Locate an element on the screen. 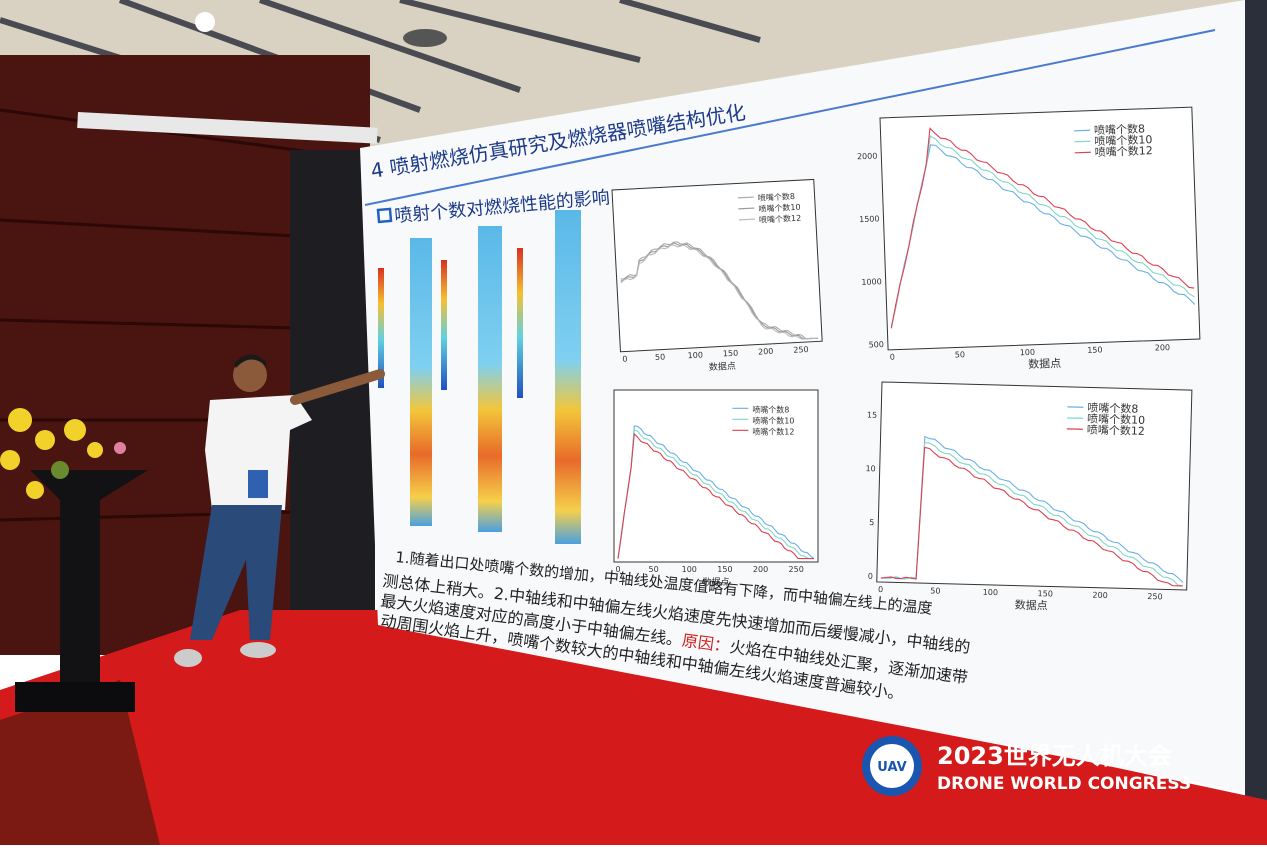  y-tick-label: 500 is located at coordinates (876, 345).